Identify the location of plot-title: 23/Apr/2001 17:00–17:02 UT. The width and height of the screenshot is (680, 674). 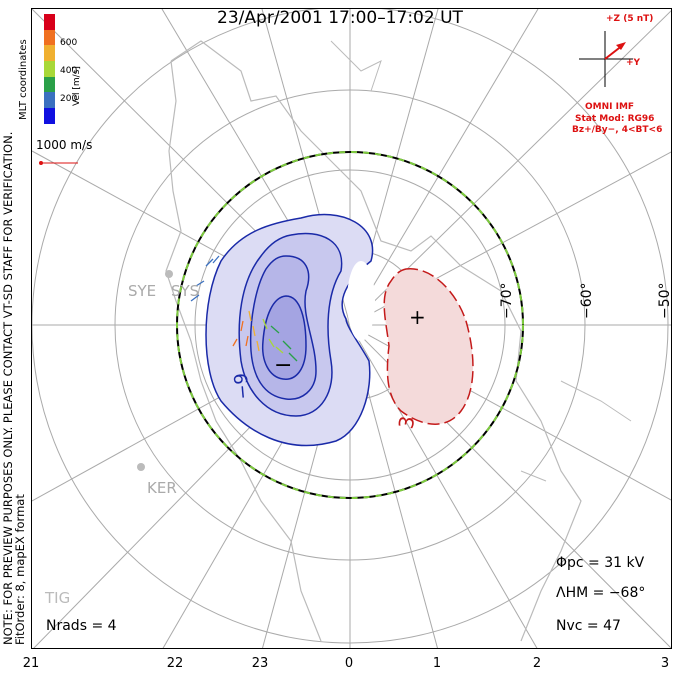
(340, 18).